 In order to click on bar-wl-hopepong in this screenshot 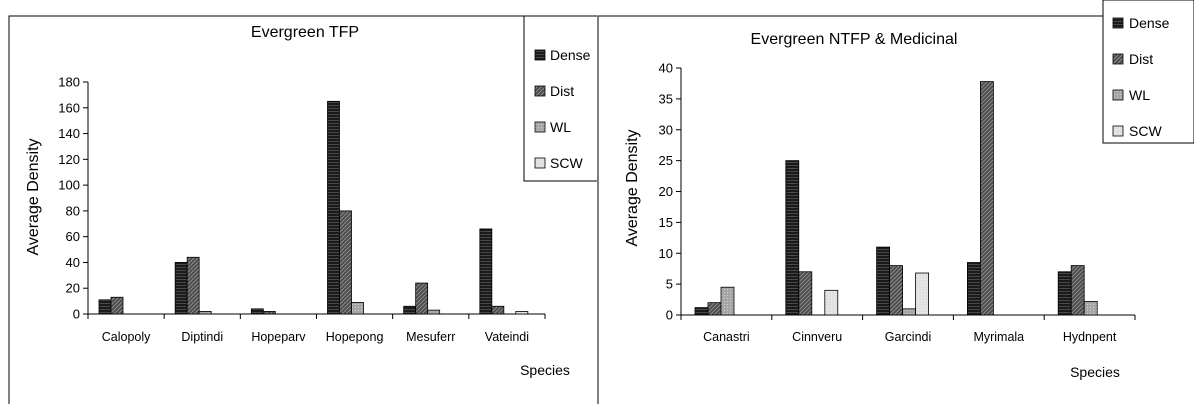, I will do `click(357, 308)`.